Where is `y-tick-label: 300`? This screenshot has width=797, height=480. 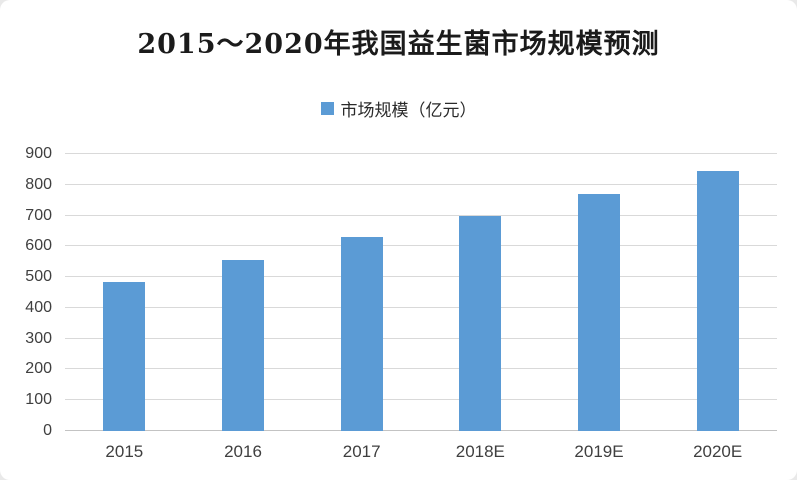
y-tick-label: 300 is located at coordinates (38, 338).